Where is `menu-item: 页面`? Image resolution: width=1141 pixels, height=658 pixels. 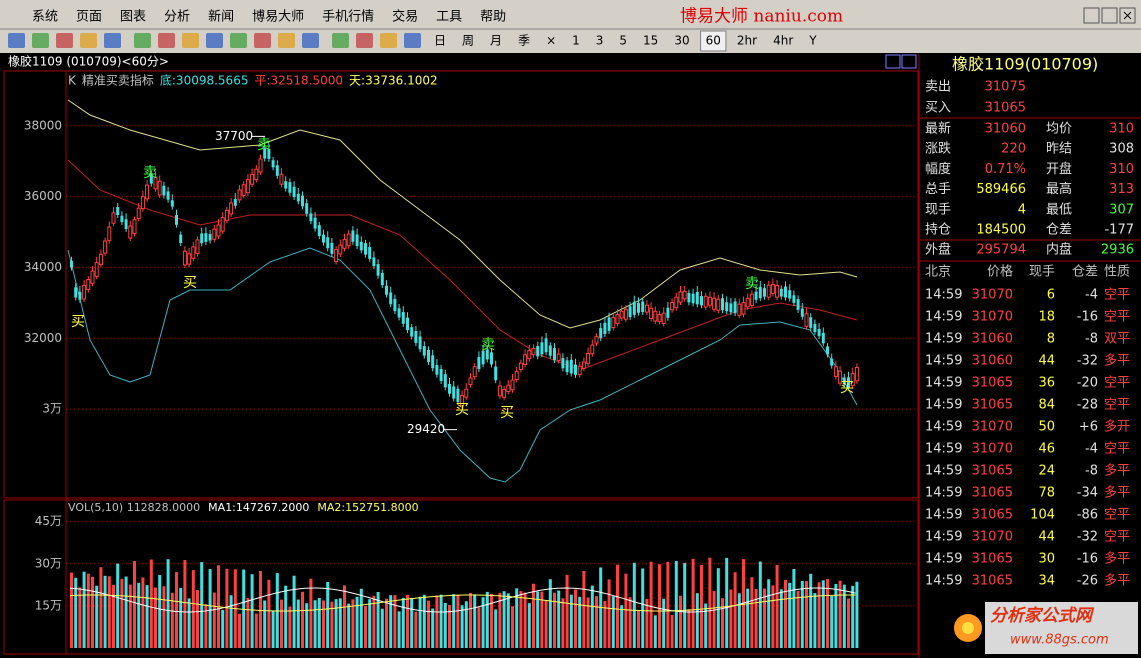 menu-item: 页面 is located at coordinates (89, 17).